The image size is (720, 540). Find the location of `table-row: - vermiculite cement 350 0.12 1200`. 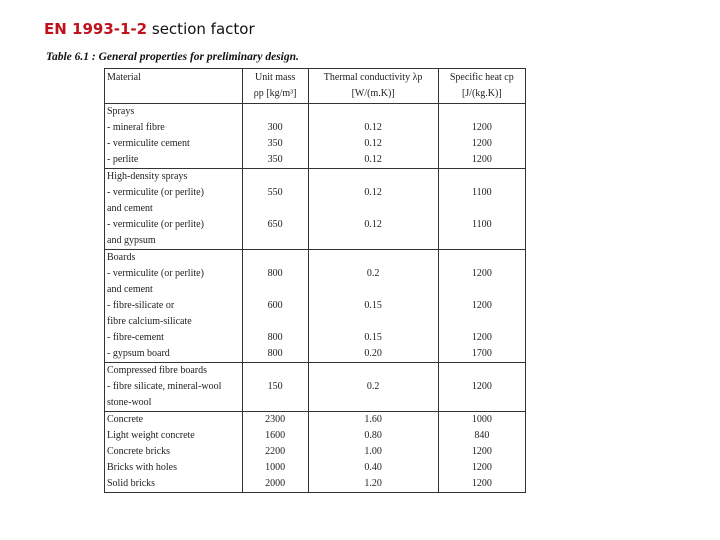

table-row: - vermiculite cement 350 0.12 1200 is located at coordinates (315, 144).